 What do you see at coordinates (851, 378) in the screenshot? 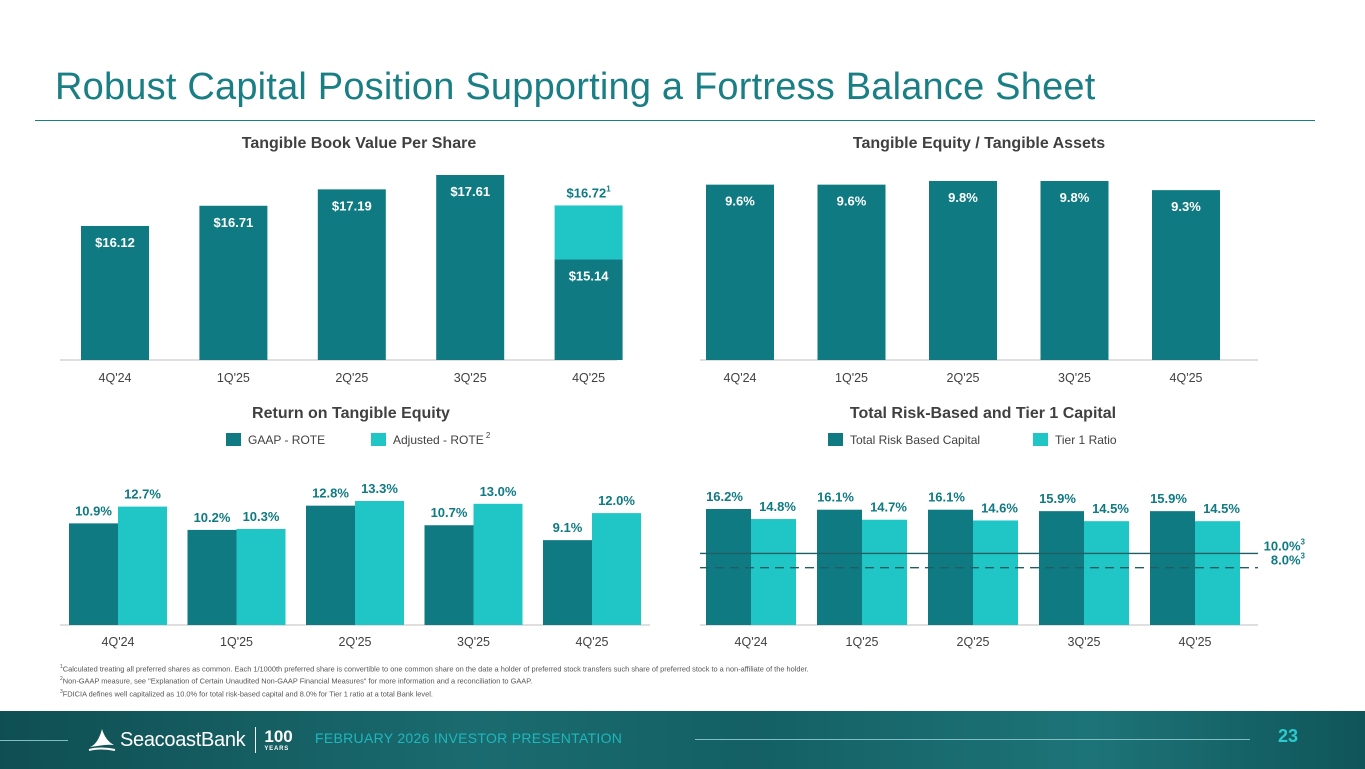
I see `tick-label-tce: 1Q'25` at bounding box center [851, 378].